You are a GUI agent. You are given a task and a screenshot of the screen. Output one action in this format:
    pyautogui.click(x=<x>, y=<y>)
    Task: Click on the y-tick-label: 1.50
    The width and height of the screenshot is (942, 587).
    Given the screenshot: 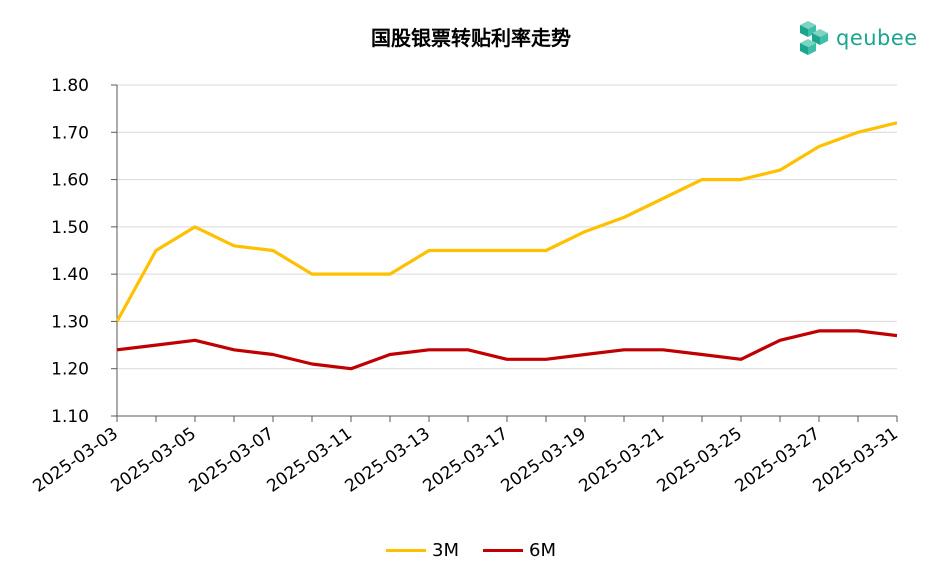 What is the action you would take?
    pyautogui.click(x=70, y=228)
    